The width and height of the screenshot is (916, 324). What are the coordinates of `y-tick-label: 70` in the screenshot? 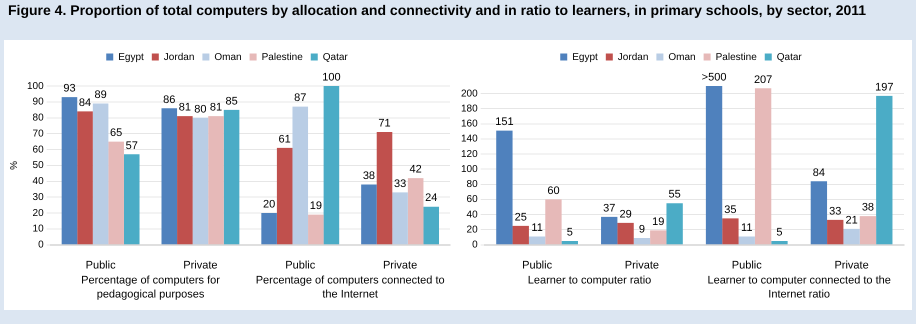 It's located at (38, 134).